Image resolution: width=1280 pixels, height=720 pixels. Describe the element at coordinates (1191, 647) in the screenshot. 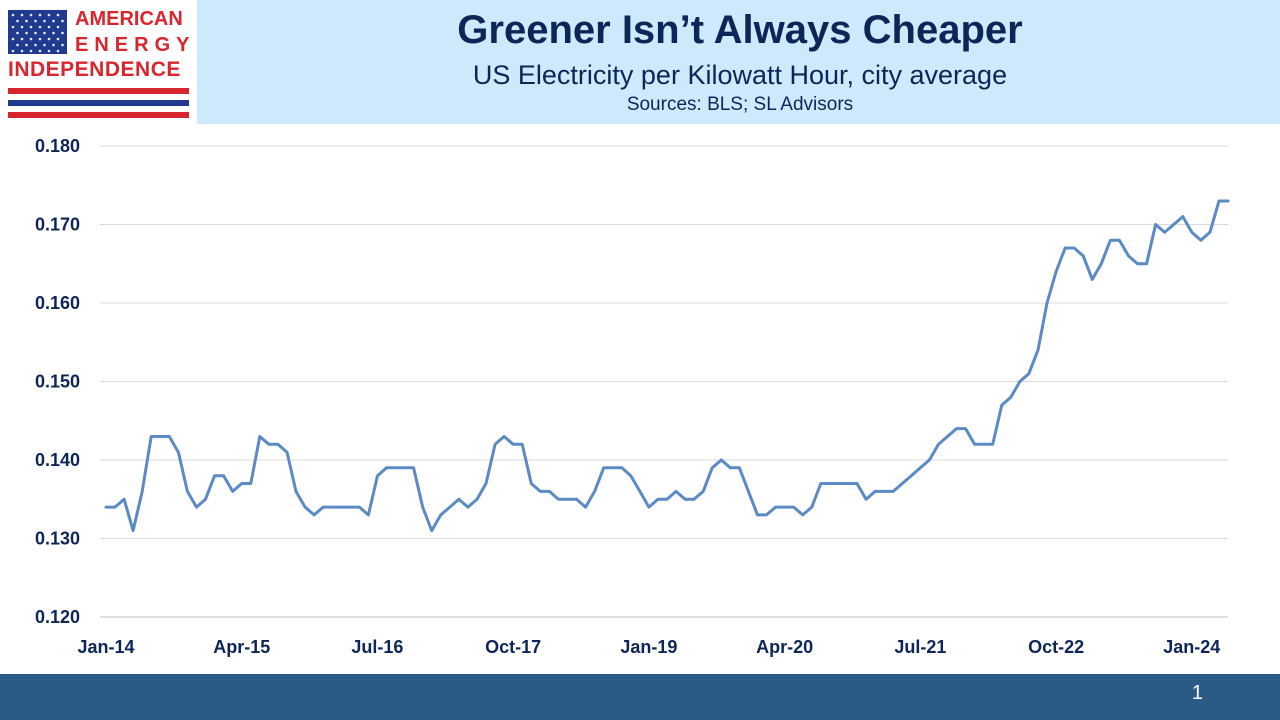

I see `x-tick-label: Jan-24` at that location.